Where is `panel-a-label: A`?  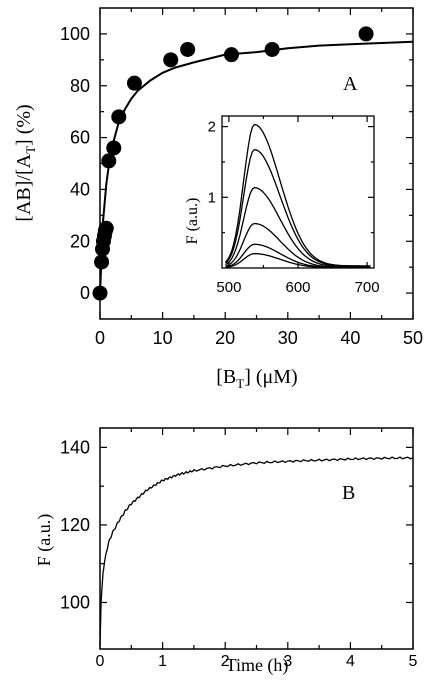
panel-a-label: A is located at coordinates (350, 84).